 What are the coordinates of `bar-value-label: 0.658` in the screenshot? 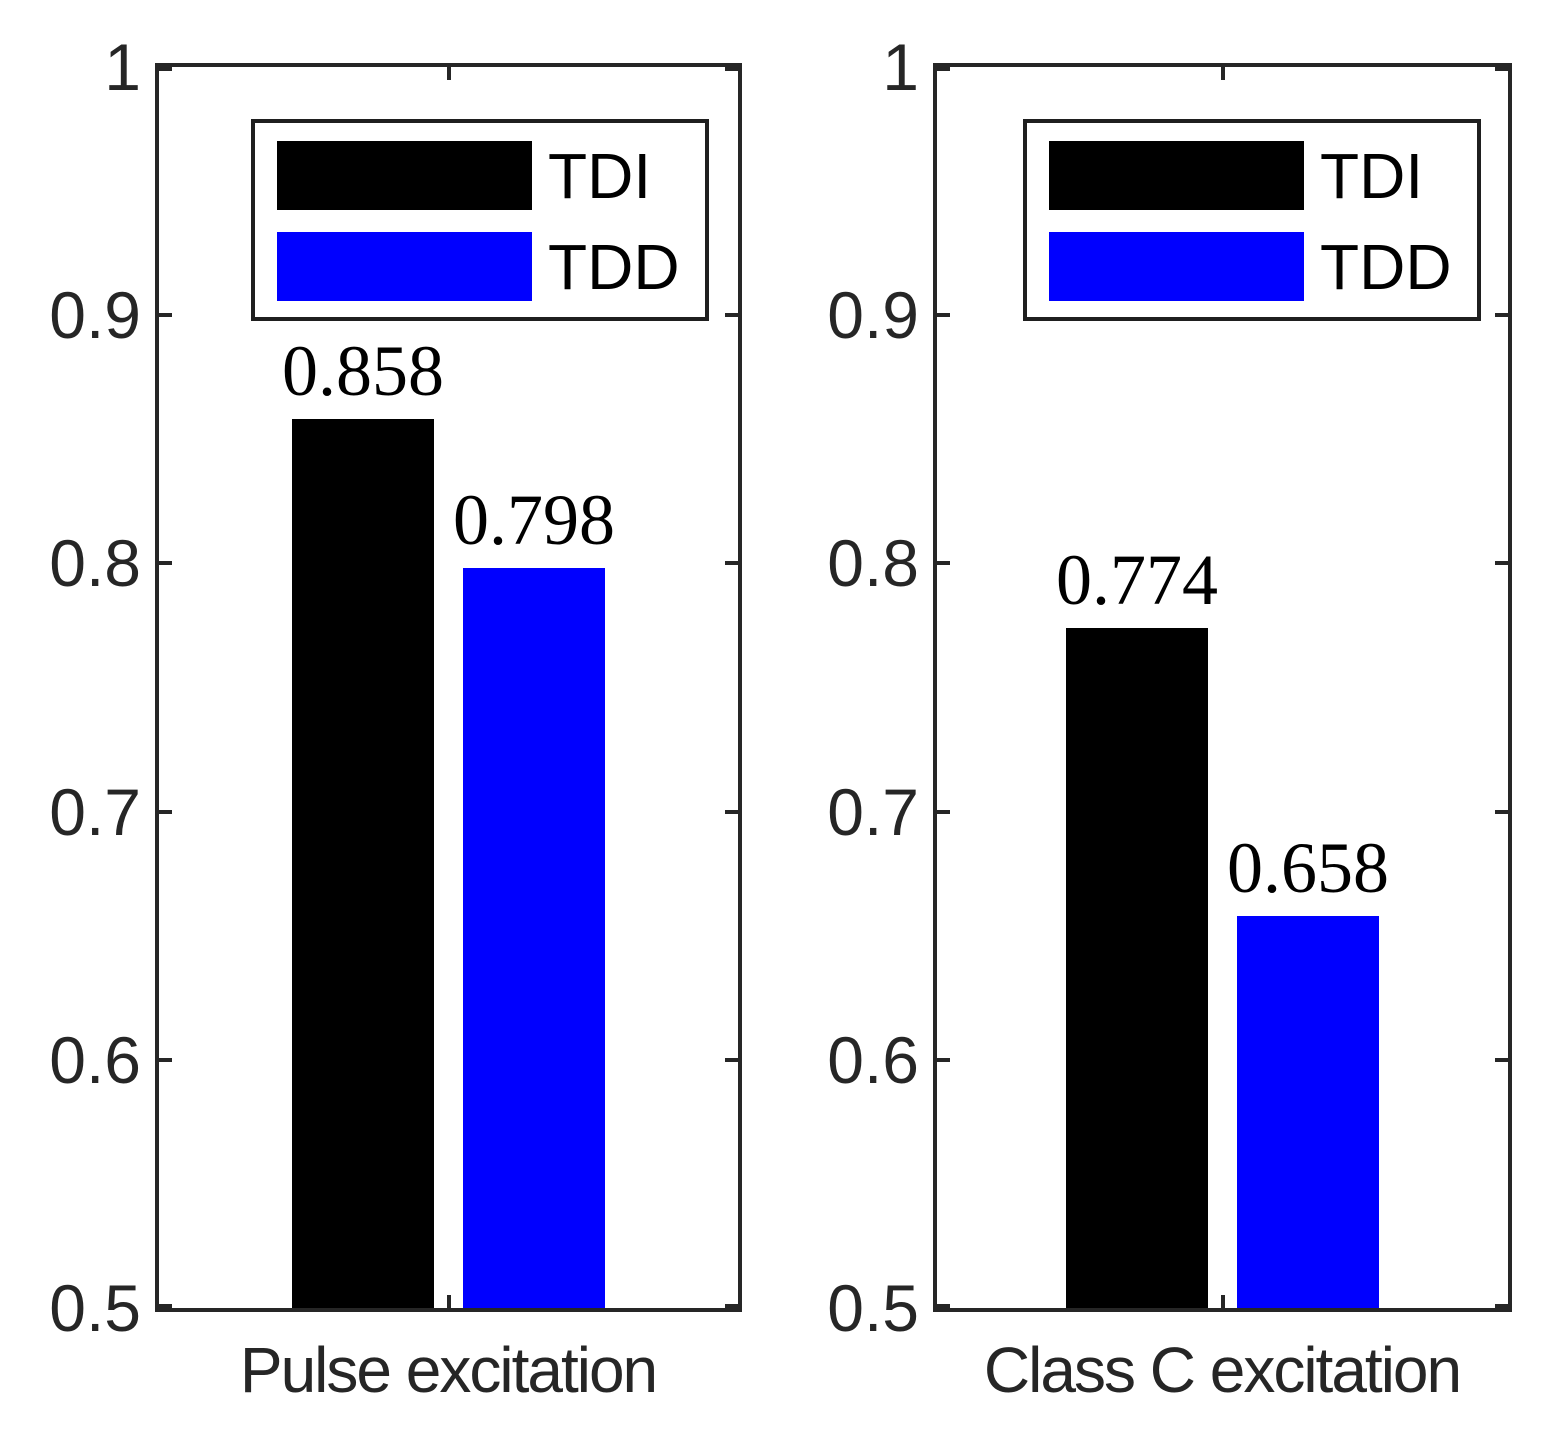 It's located at (1308, 867).